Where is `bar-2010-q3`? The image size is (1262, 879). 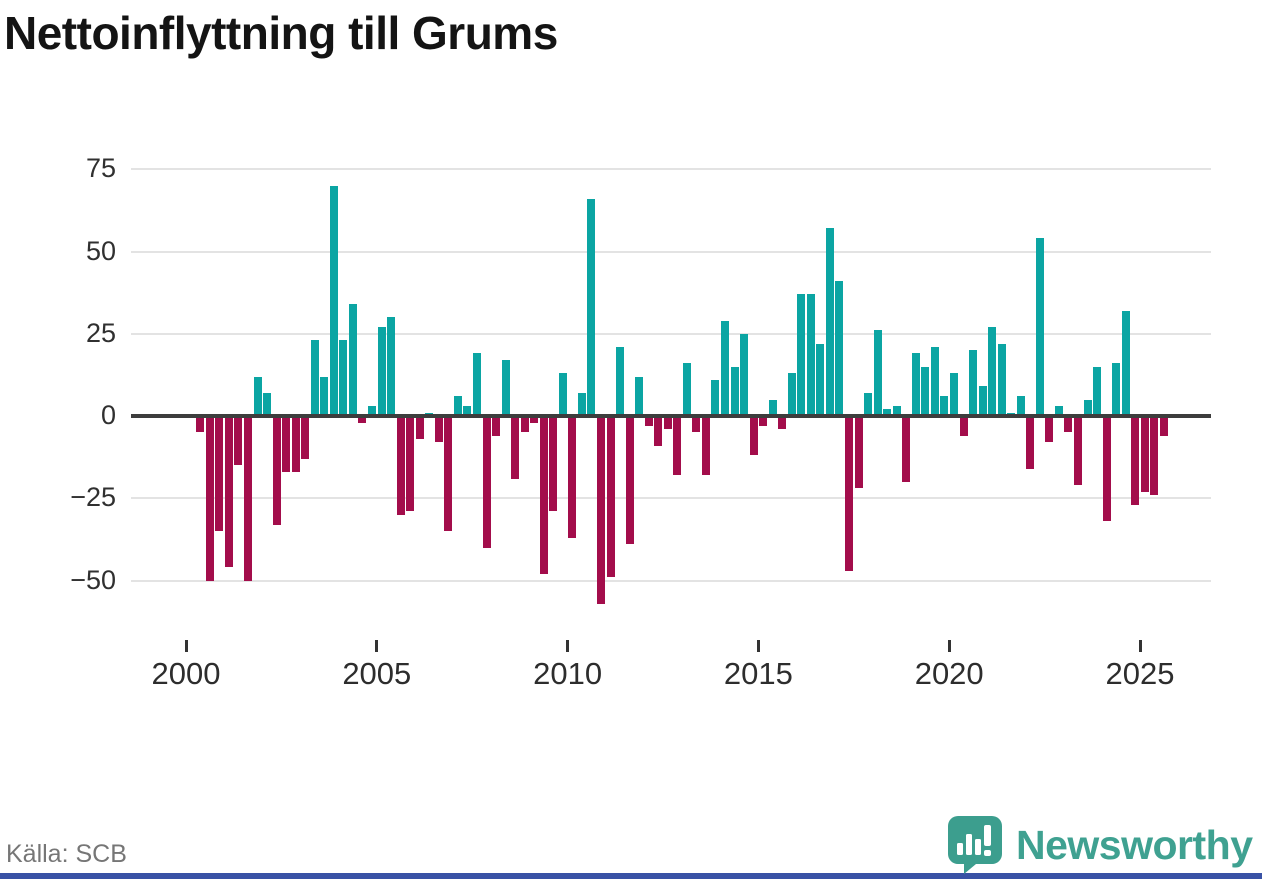
bar-2010-q3 is located at coordinates (591, 307).